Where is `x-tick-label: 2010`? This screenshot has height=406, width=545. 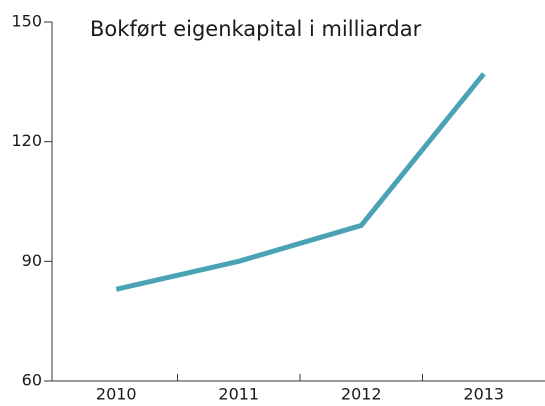
x-tick-label: 2010 is located at coordinates (116, 394).